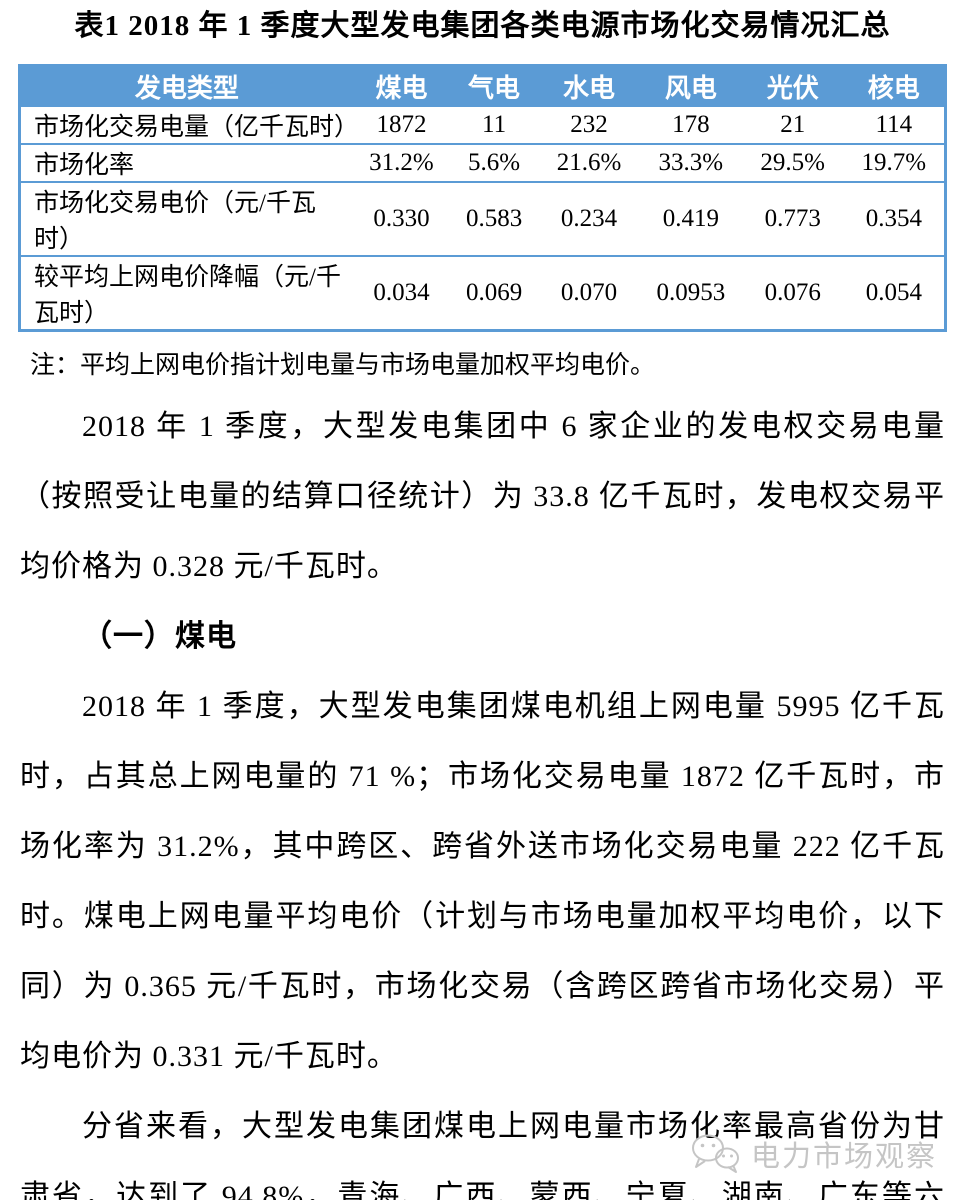 This screenshot has height=1200, width=965. I want to click on cell-value: 1872, so click(401, 124).